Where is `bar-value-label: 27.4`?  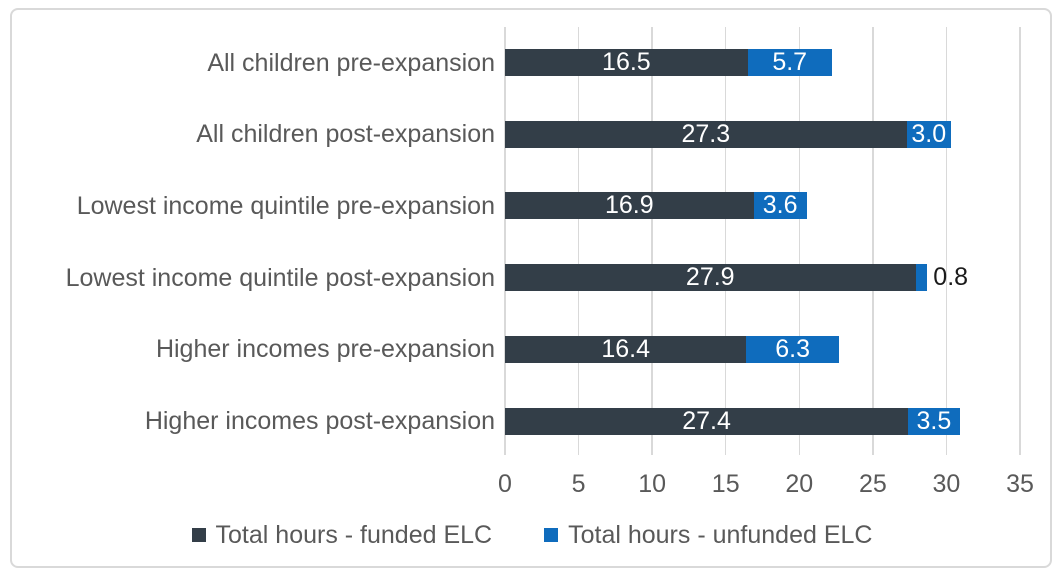
bar-value-label: 27.4 is located at coordinates (706, 420).